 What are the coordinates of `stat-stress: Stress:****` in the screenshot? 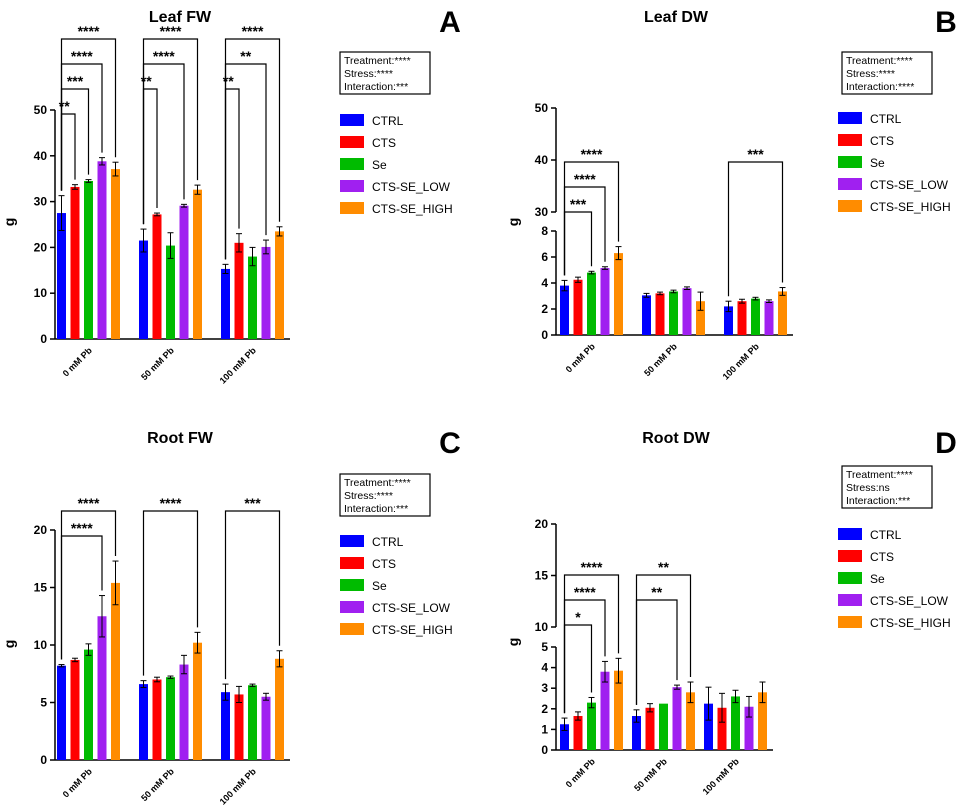 It's located at (870, 74).